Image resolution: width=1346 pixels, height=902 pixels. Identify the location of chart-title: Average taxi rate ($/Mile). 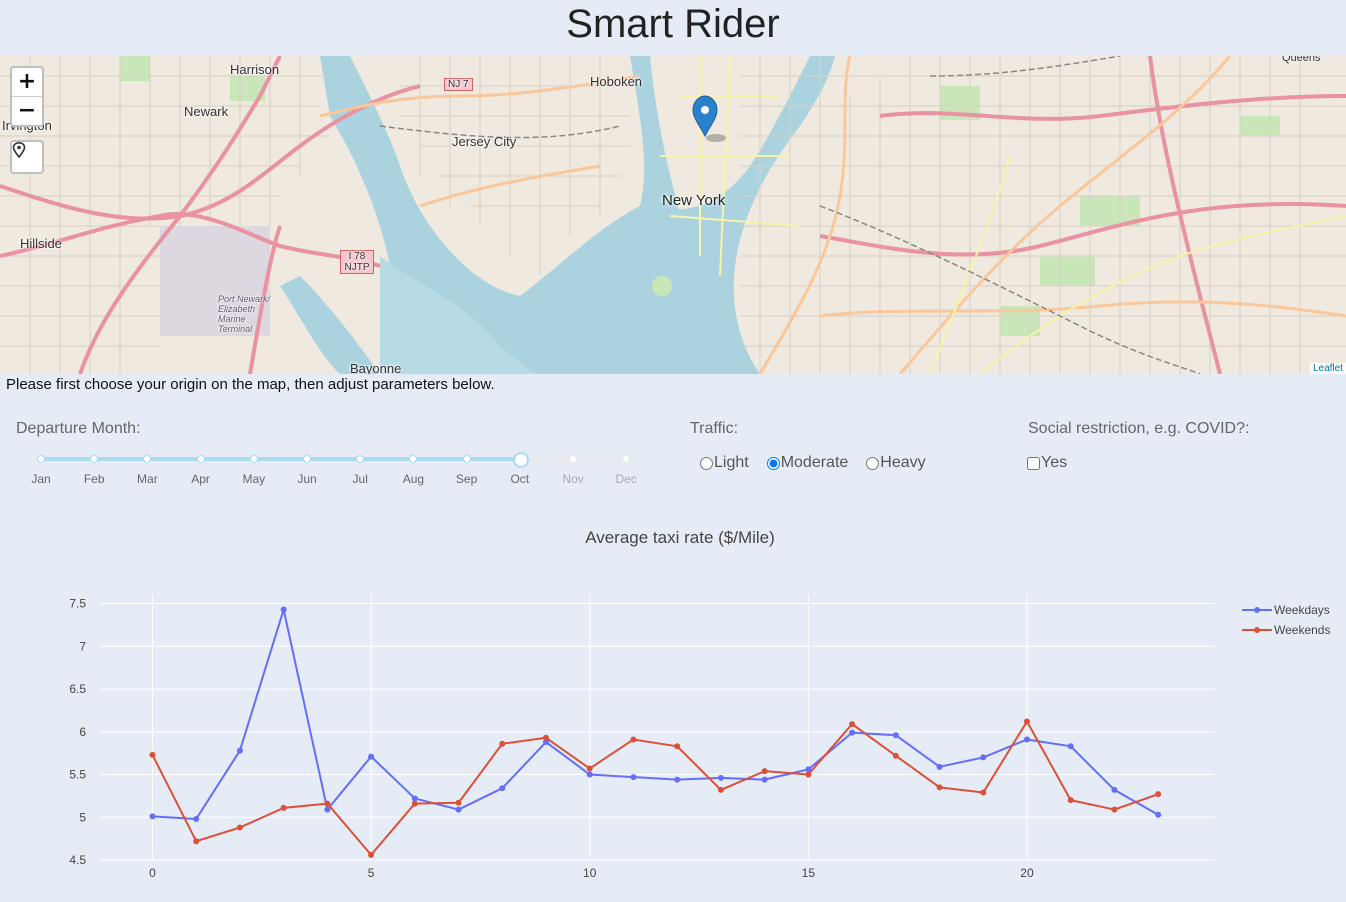
(680, 537).